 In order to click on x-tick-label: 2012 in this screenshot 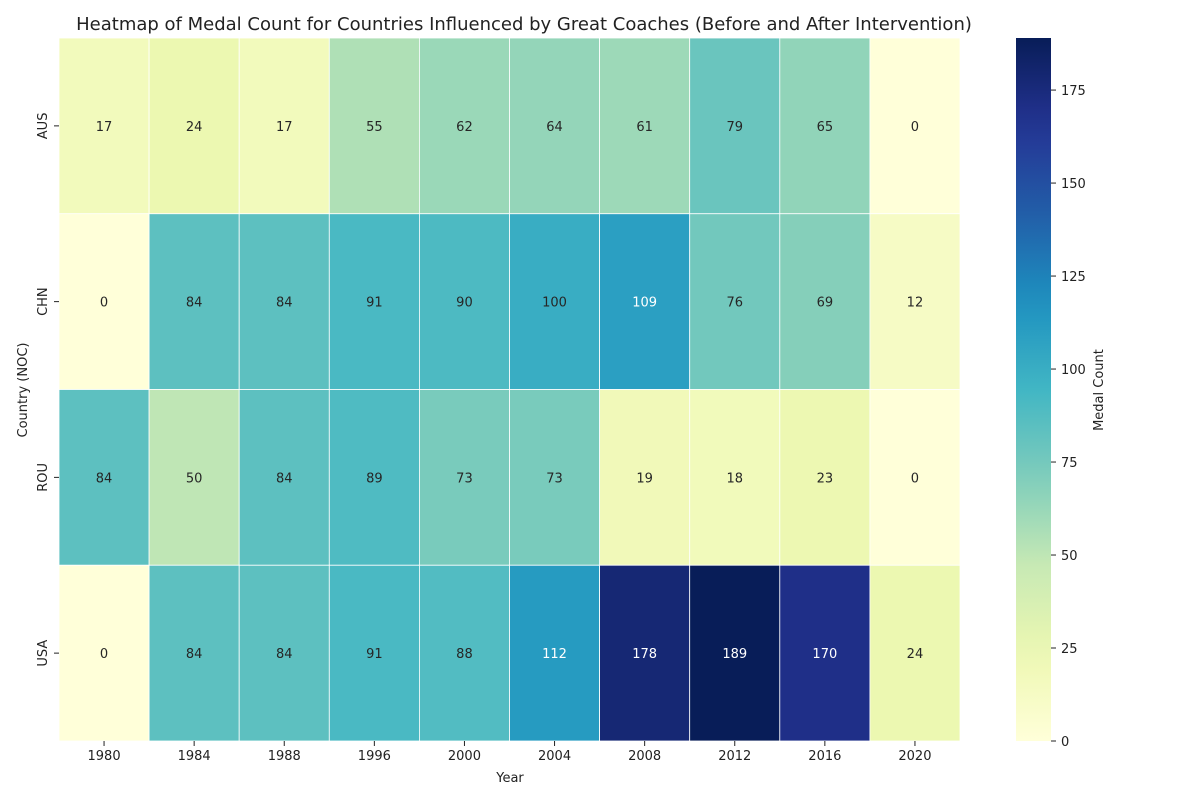, I will do `click(734, 756)`.